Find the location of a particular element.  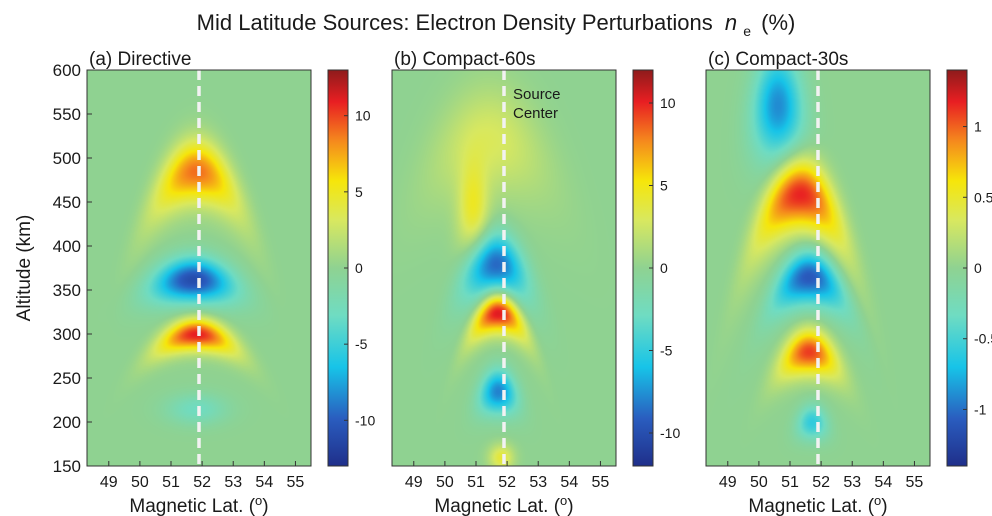

y-tick-label: 350 is located at coordinates (67, 290).